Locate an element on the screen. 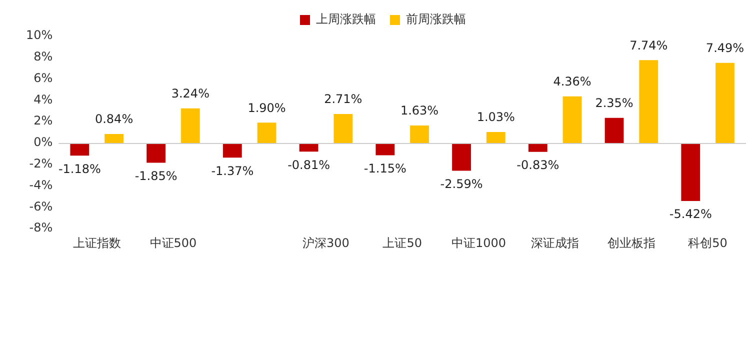 Image resolution: width=756 pixels, height=339 pixels. data-label: 4.36% is located at coordinates (572, 81).